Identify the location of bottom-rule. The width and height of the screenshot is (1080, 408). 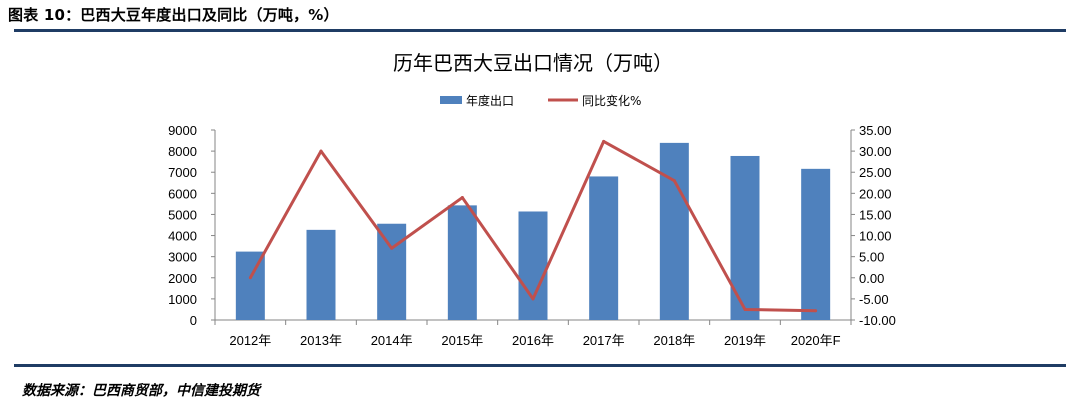
(540, 365).